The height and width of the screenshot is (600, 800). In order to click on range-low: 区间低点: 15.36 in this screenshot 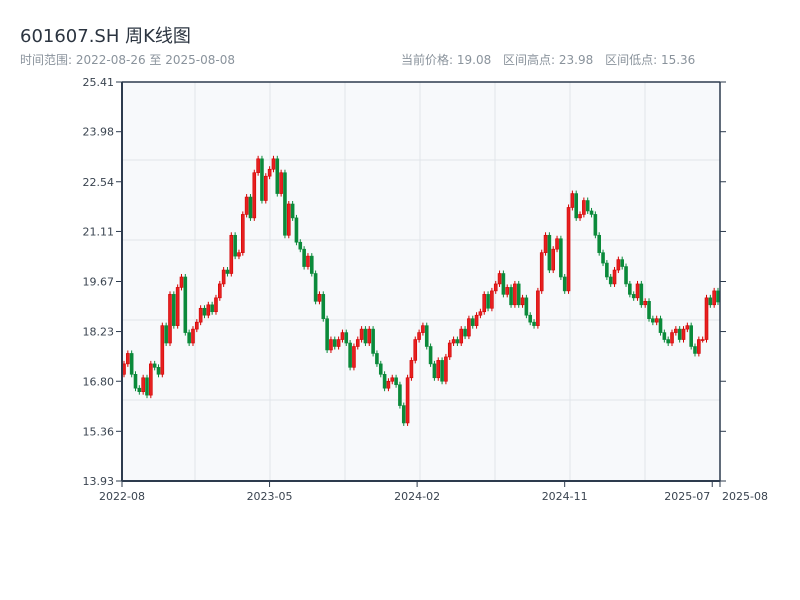, I will do `click(650, 60)`.